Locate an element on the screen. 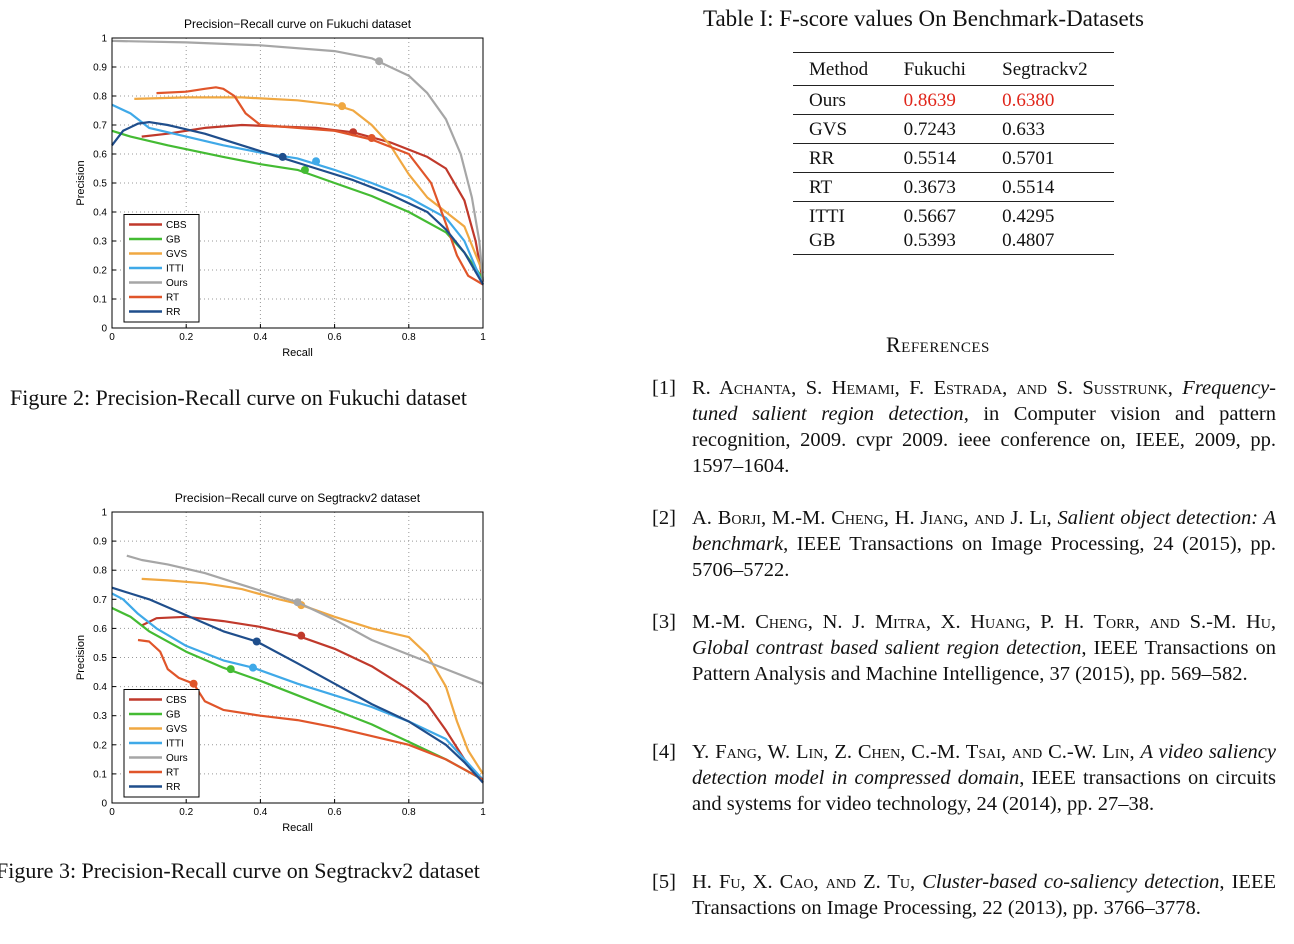 The height and width of the screenshot is (944, 1294). table-row: RR 0.5514 0.5701 is located at coordinates (953, 158).